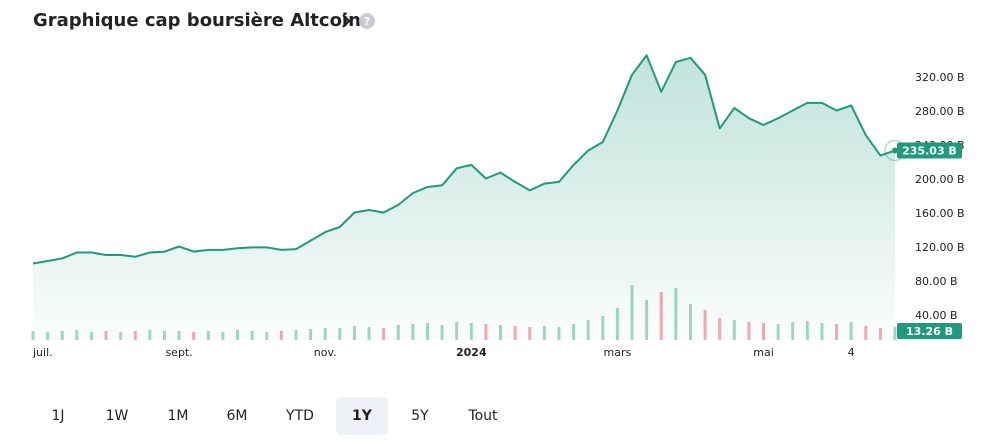 The image size is (1003, 445). What do you see at coordinates (763, 352) in the screenshot?
I see `x-tick-label: mai` at bounding box center [763, 352].